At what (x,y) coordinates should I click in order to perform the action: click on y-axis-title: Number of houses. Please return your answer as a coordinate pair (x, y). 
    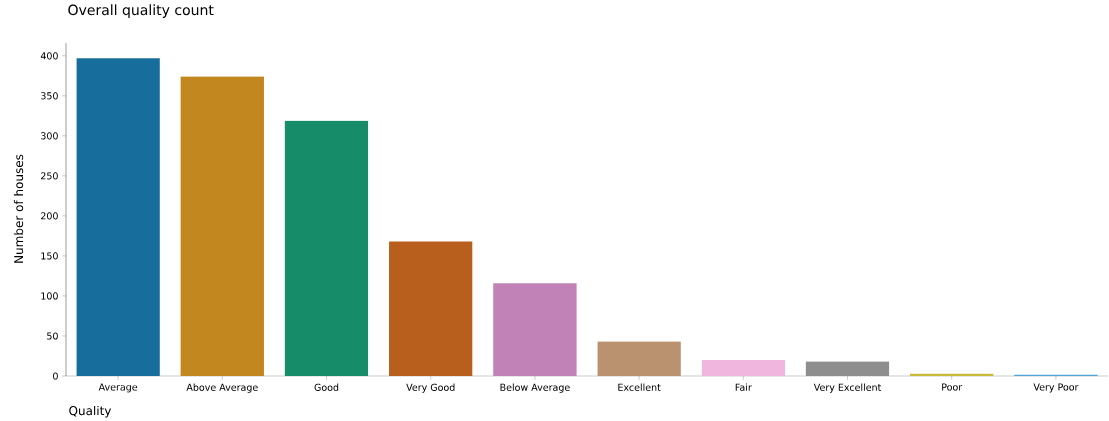
    Looking at the image, I should click on (18, 208).